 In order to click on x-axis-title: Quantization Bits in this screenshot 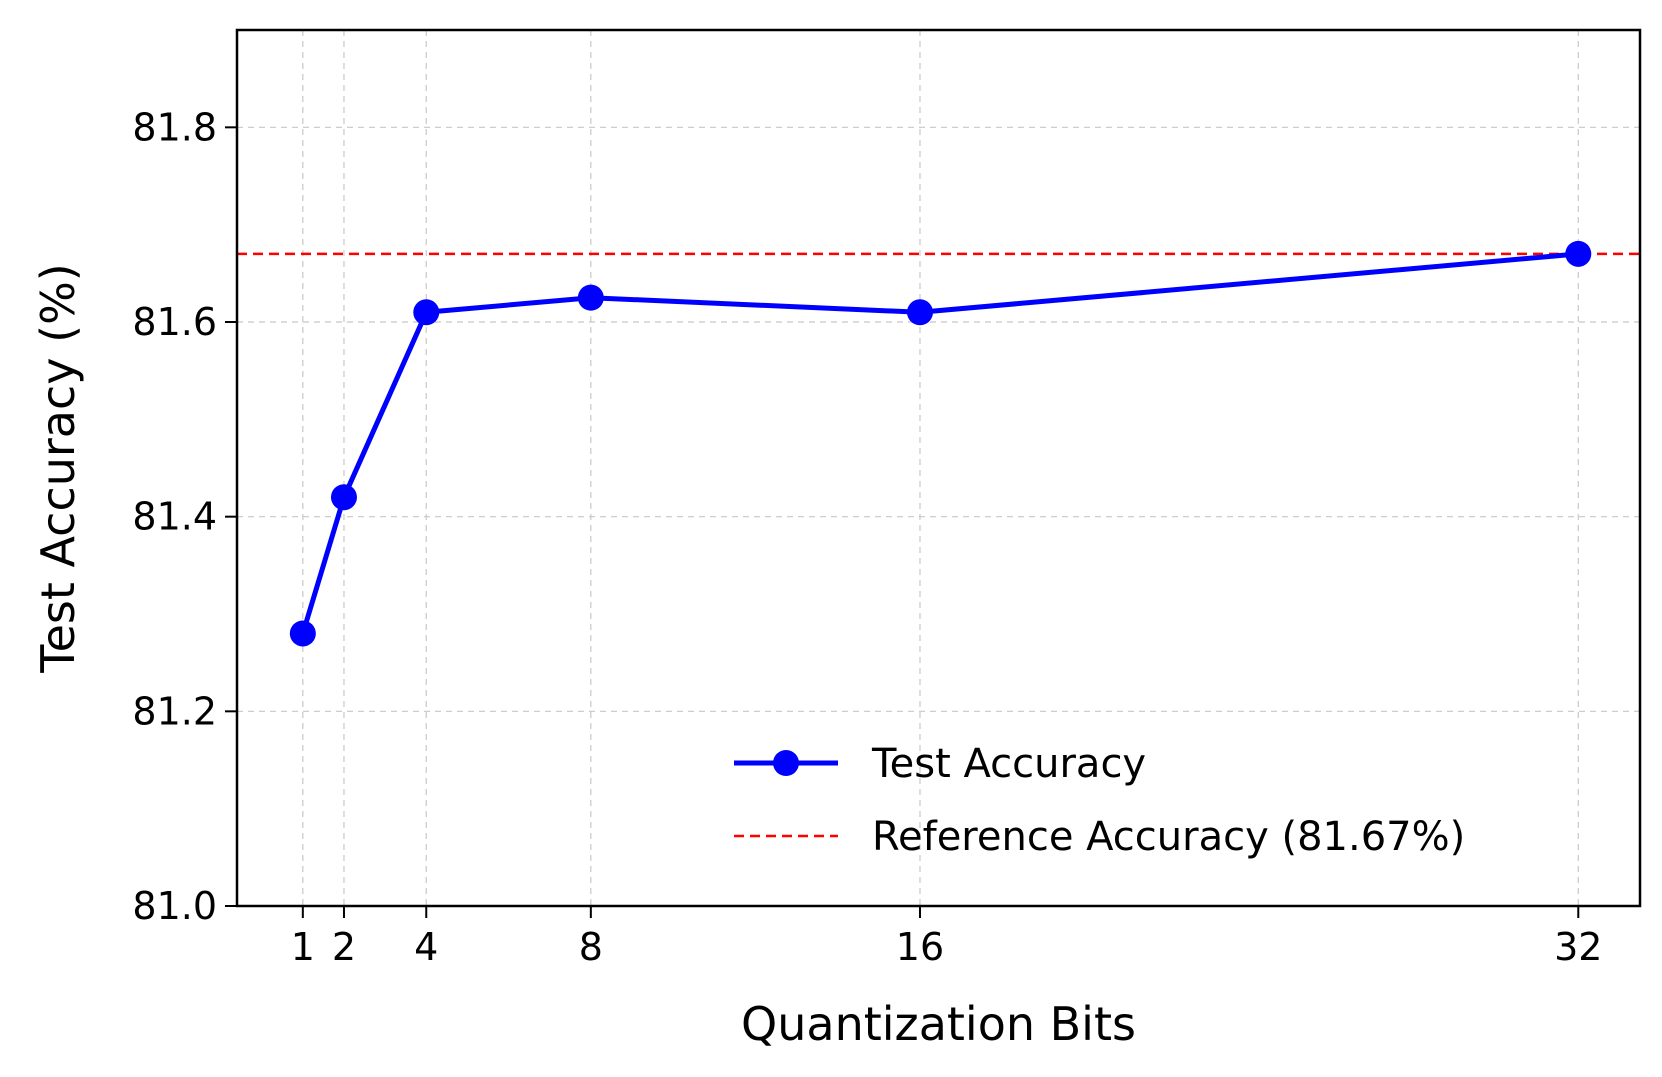, I will do `click(938, 1024)`.